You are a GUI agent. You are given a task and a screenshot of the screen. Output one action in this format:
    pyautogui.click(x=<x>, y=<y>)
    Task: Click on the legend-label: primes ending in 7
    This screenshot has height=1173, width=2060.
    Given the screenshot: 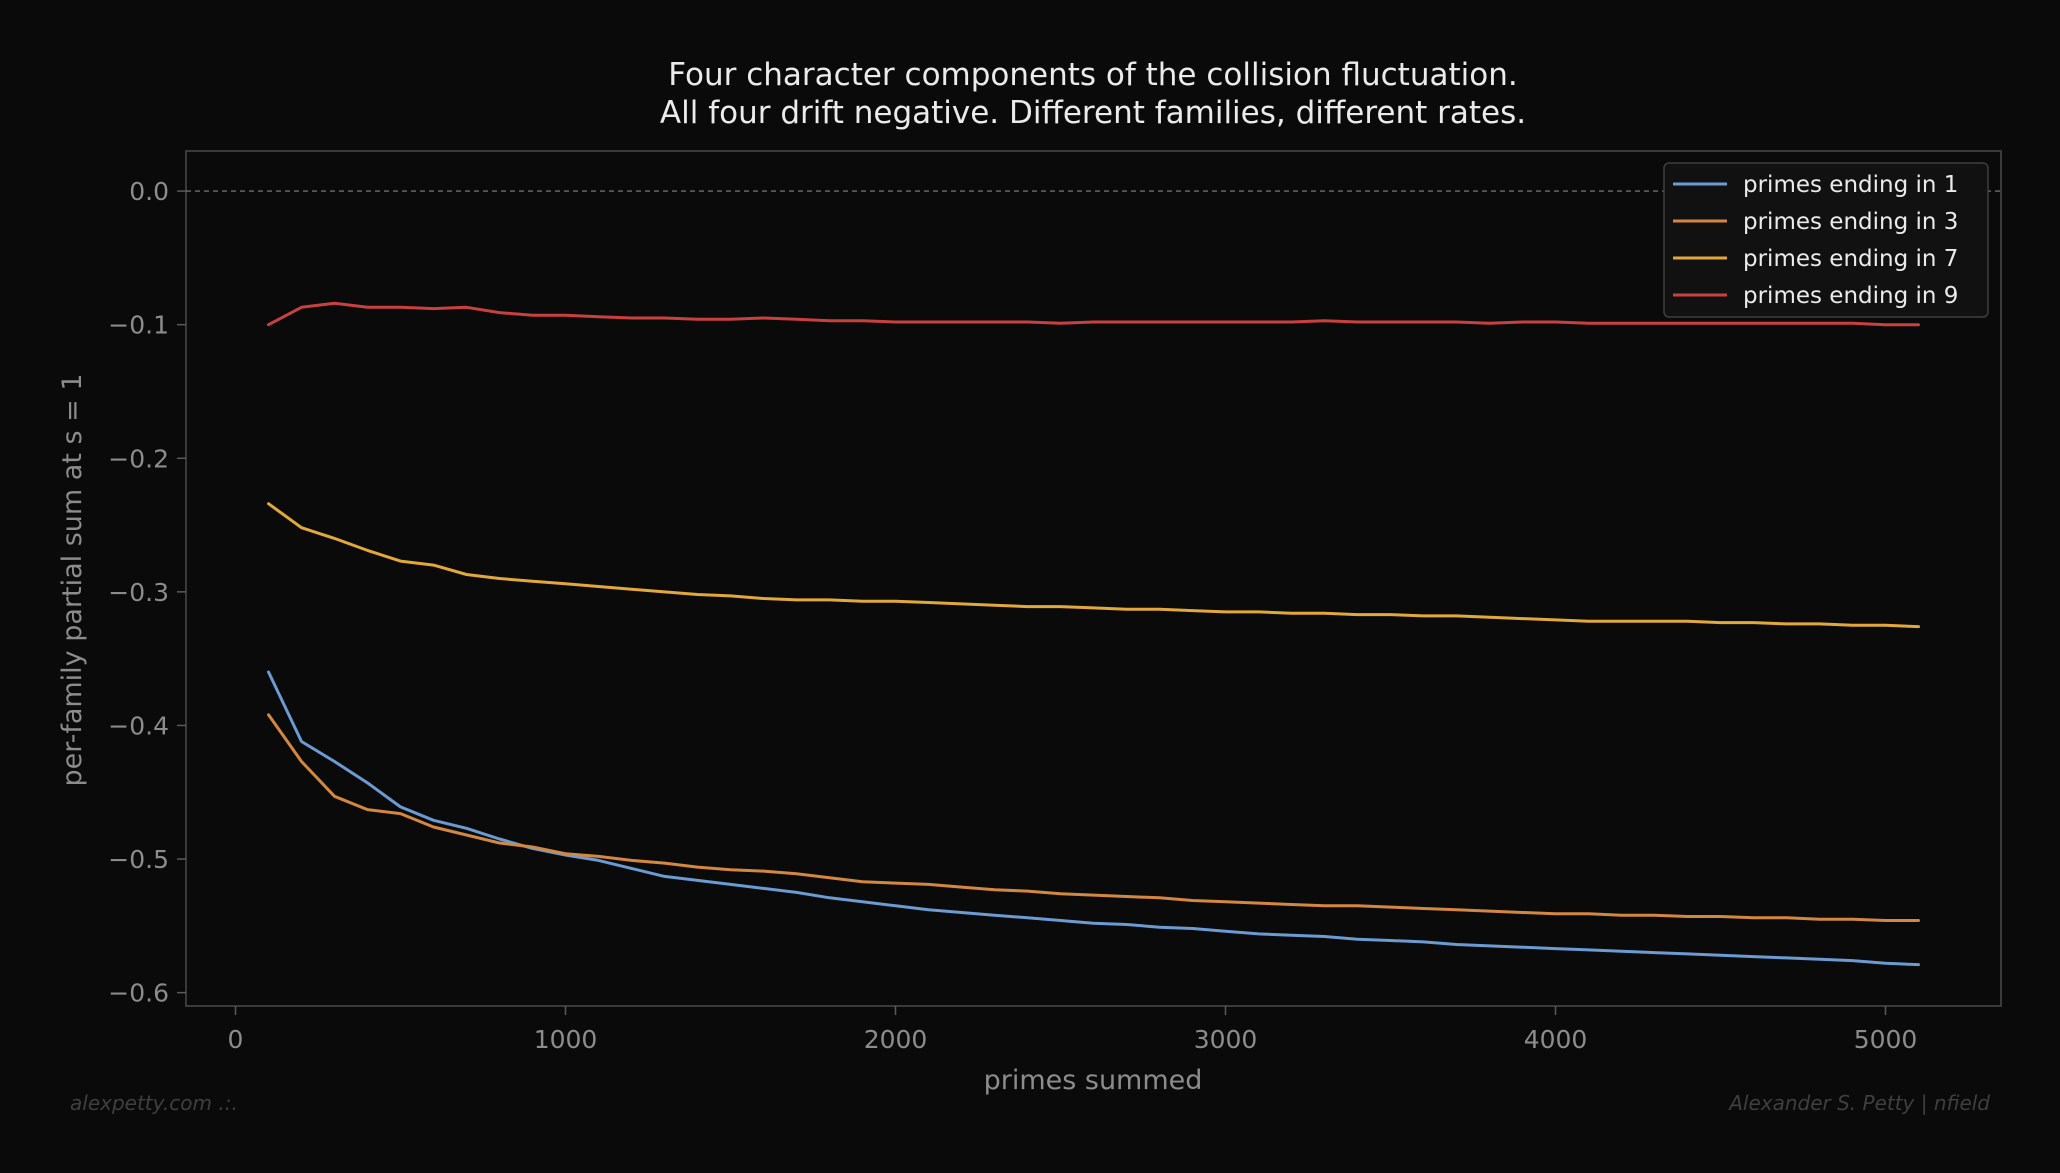 What is the action you would take?
    pyautogui.click(x=1850, y=259)
    